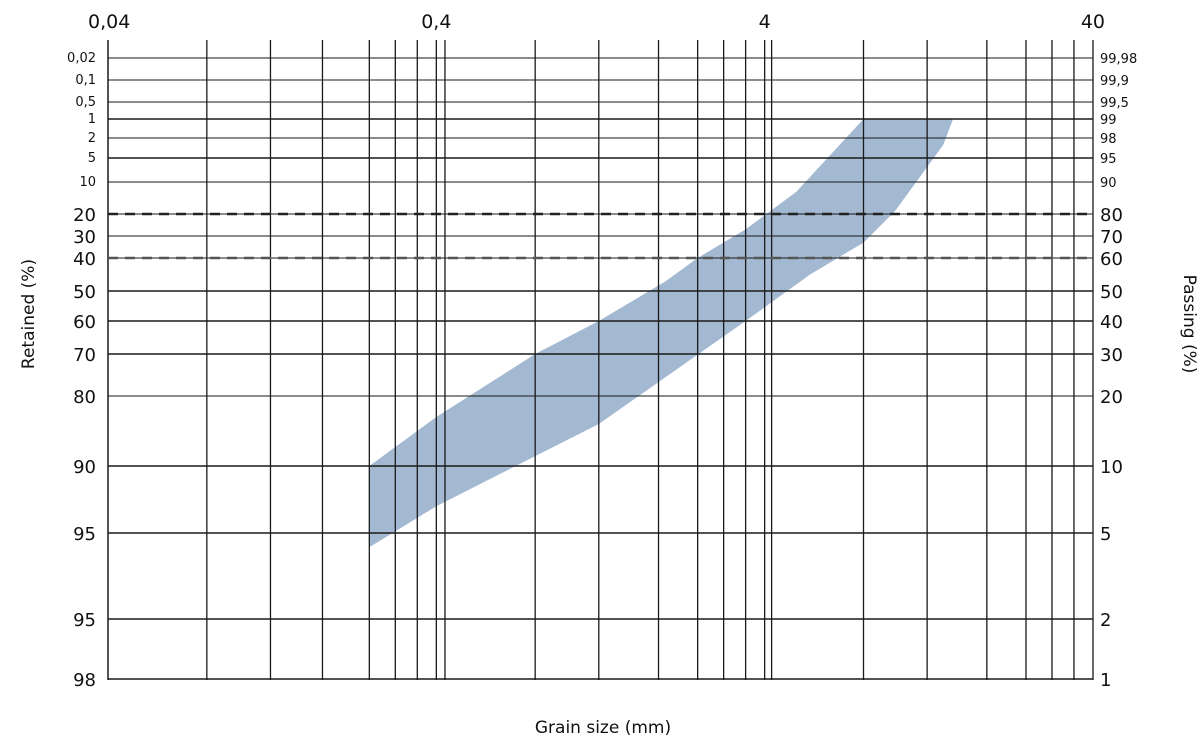 This screenshot has height=742, width=1202. I want to click on right-tick-label: 30, so click(1111, 355).